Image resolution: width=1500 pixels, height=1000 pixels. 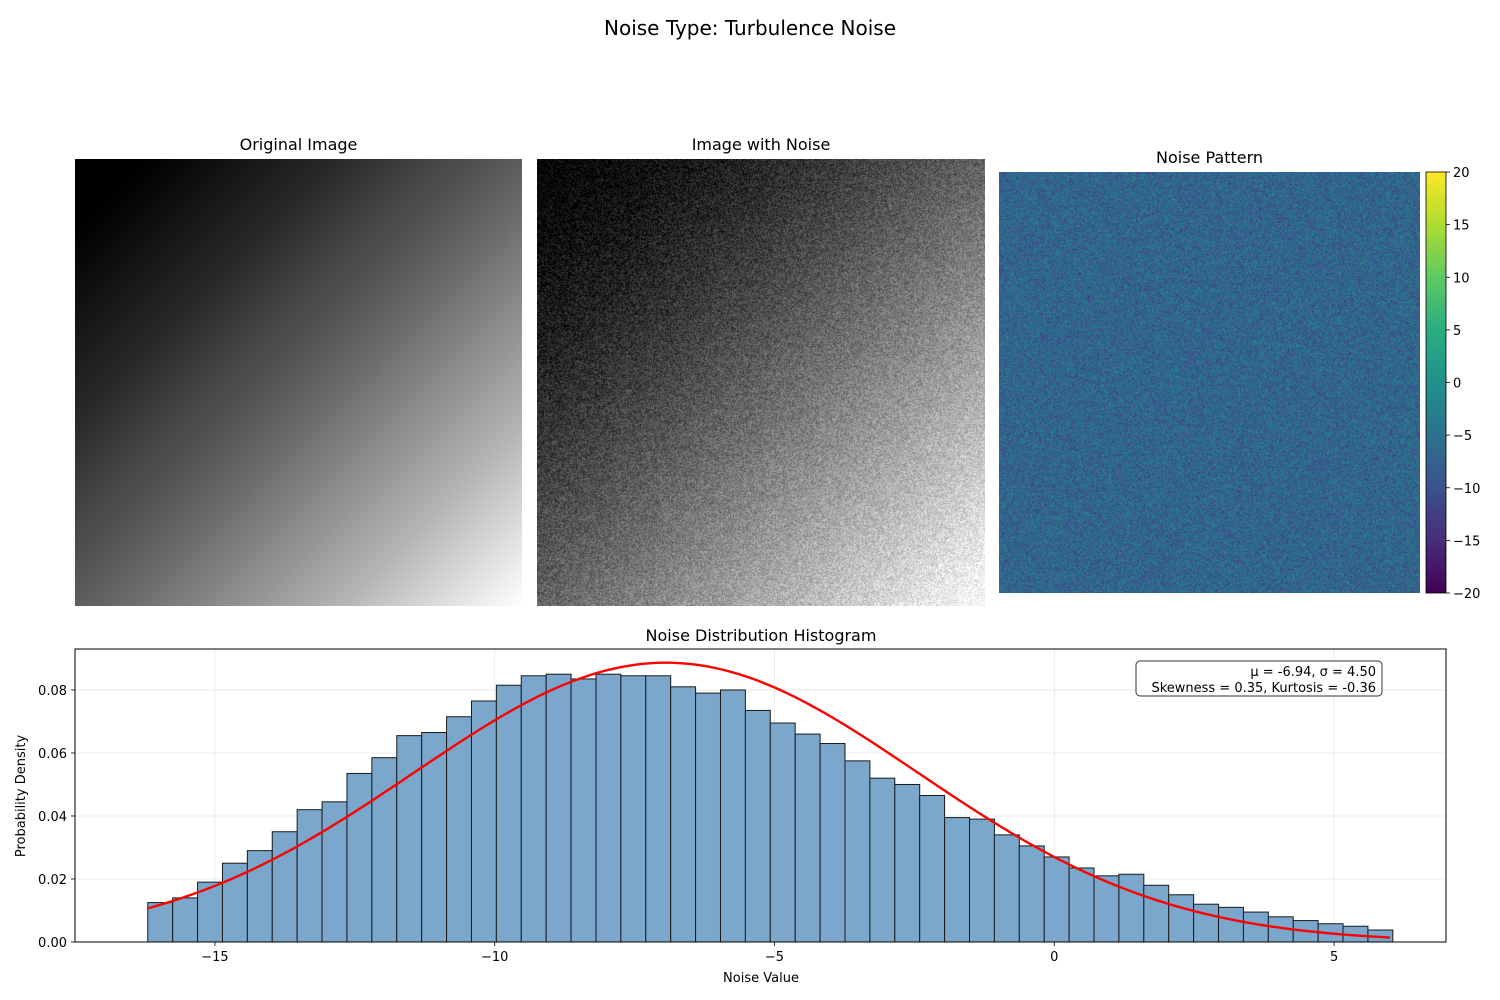 What do you see at coordinates (1457, 331) in the screenshot?
I see `colorbar-tick-label: 5` at bounding box center [1457, 331].